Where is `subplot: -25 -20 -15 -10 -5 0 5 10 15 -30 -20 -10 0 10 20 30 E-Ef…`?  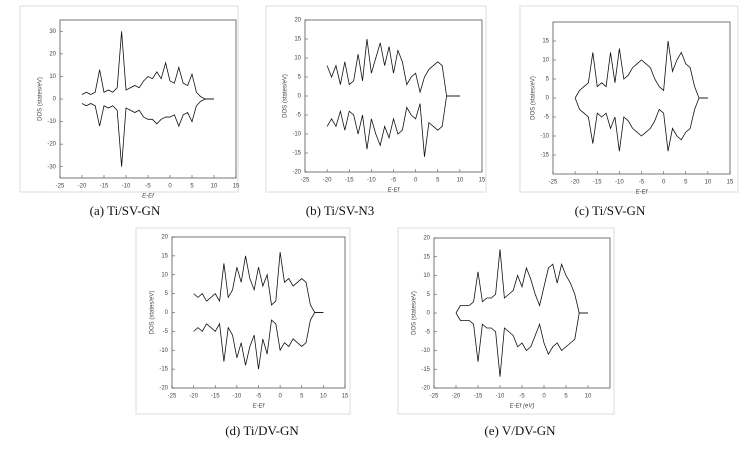 subplot: -25 -20 -15 -10 -5 0 5 10 15 -30 -20 -10 0 10 20 30 E-Ef… is located at coordinates (129, 111).